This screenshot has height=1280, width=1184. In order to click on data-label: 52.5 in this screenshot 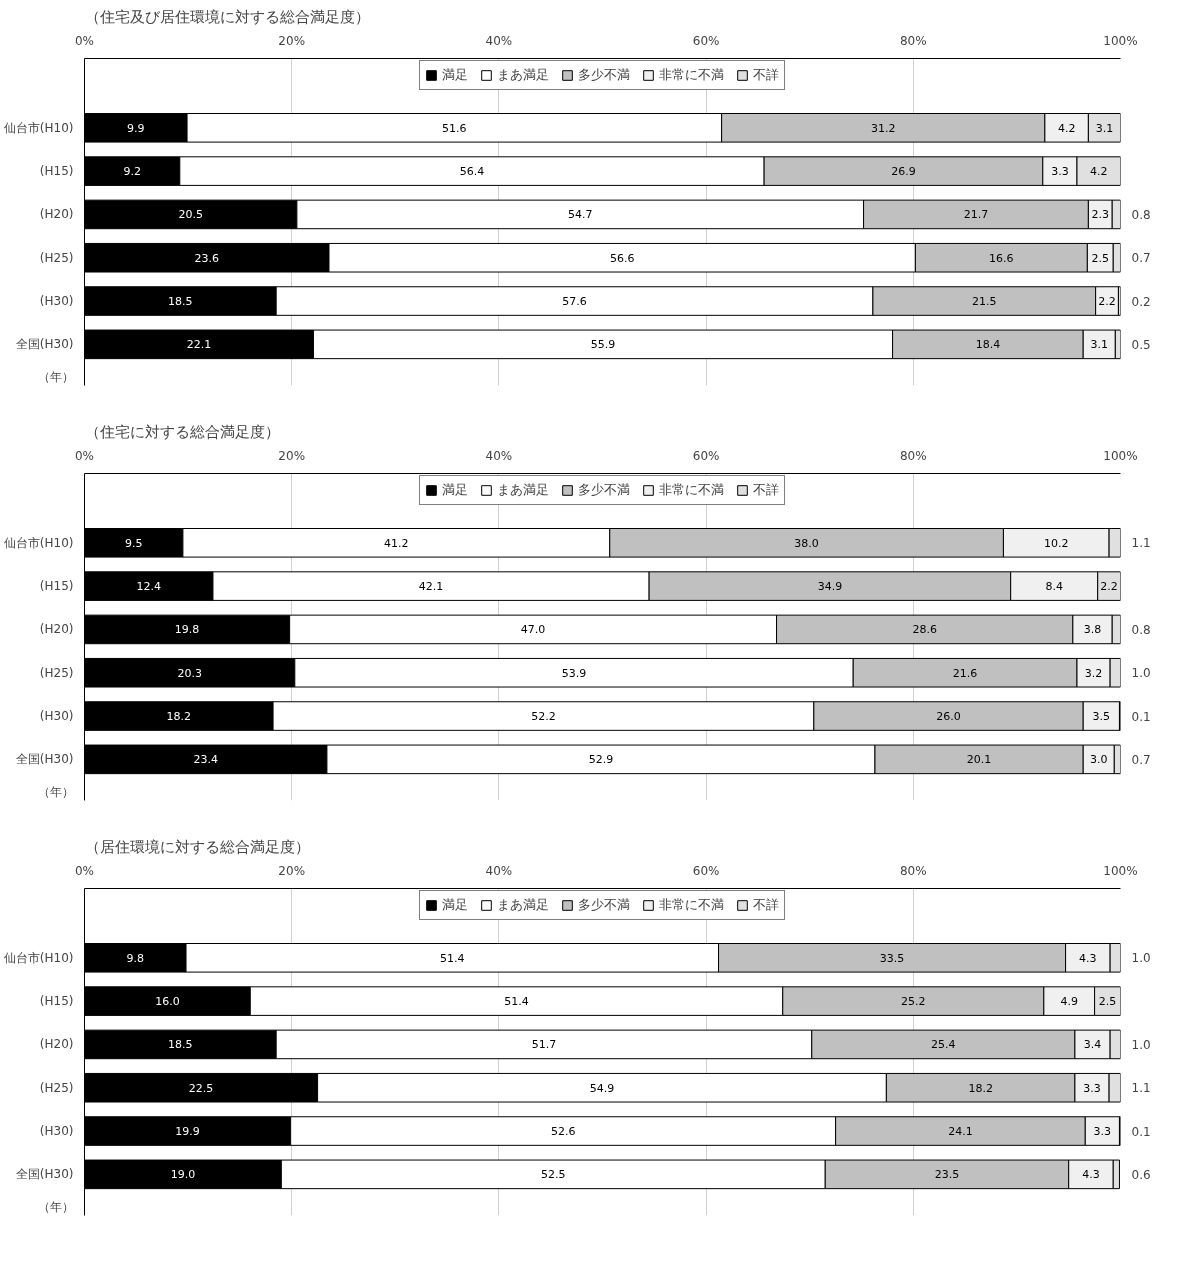, I will do `click(553, 1175)`.